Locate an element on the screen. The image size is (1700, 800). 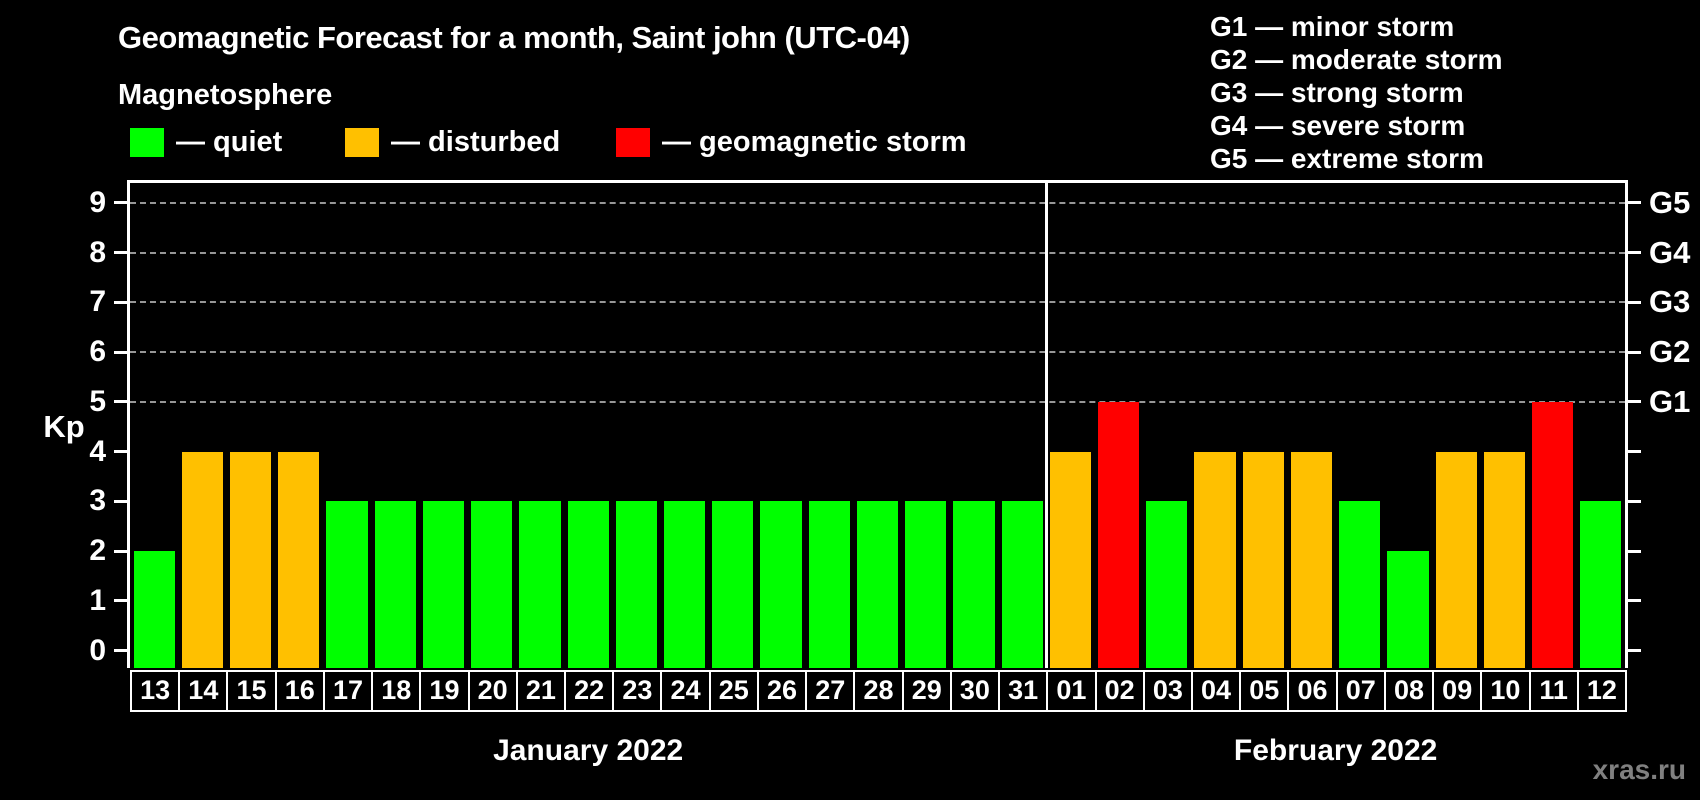
right-axis-label-g4: G4 is located at coordinates (1670, 252).